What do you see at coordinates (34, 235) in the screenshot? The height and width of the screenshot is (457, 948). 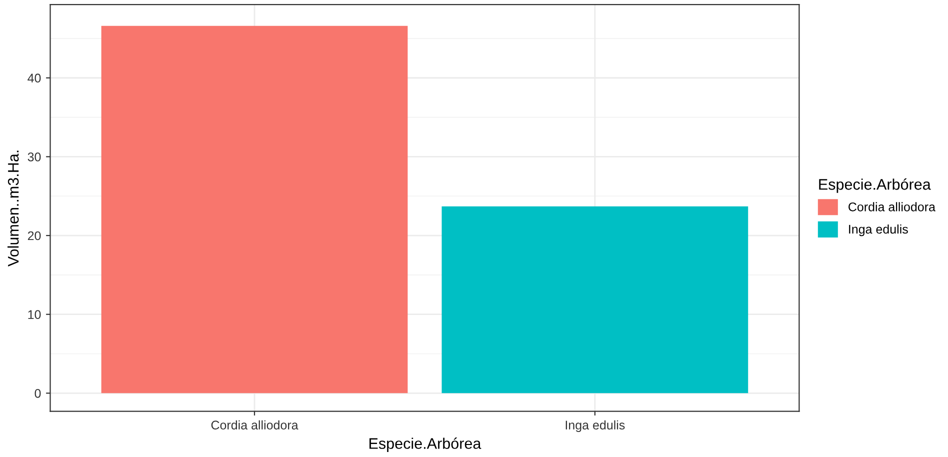 I see `y-tick-label: 20` at bounding box center [34, 235].